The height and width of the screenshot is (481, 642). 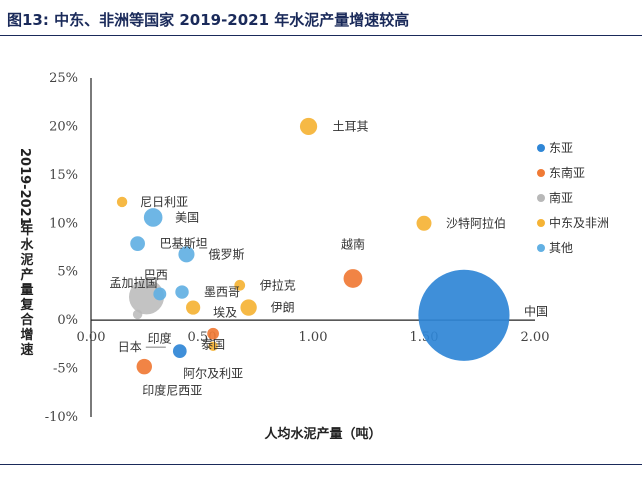 What do you see at coordinates (27, 320) in the screenshot?
I see `svg-text: 合` at bounding box center [27, 320].